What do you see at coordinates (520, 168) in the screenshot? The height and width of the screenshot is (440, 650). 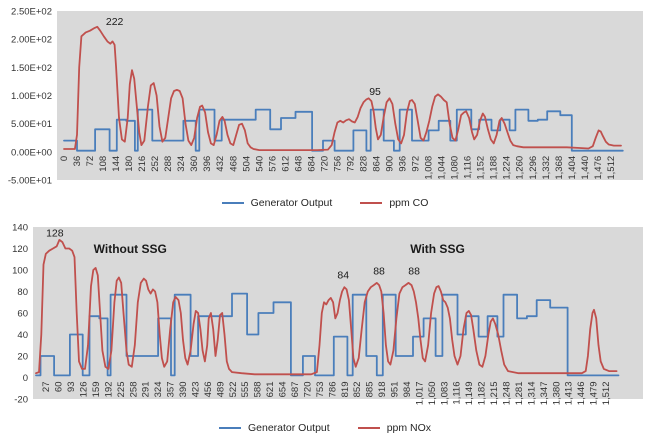 I see `co-chart-x-tick-label: 1,260` at bounding box center [520, 168].